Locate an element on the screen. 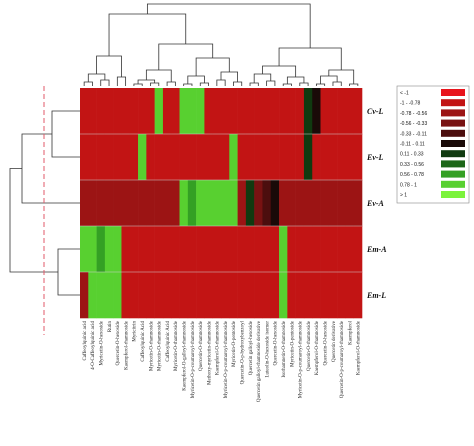 The height and width of the screenshot is (446, 474). row-label: Ev-L is located at coordinates (375, 157).